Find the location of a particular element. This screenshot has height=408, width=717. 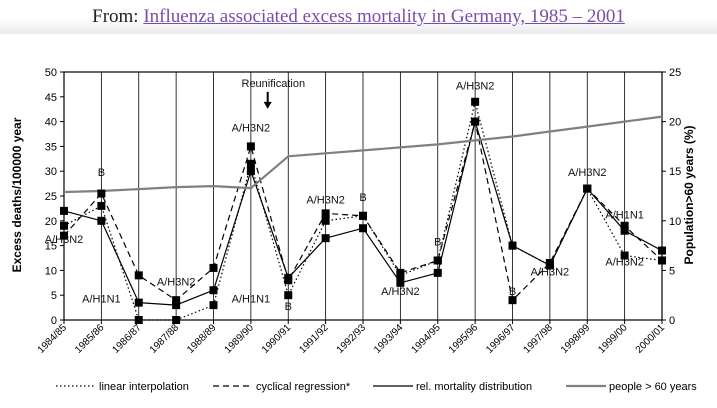

y-tick-label: 0 is located at coordinates (54, 321).